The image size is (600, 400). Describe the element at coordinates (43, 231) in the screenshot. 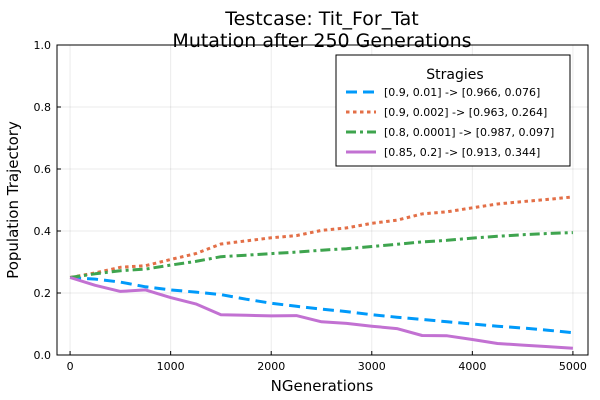

I see `y-tick-label: 0.4` at that location.